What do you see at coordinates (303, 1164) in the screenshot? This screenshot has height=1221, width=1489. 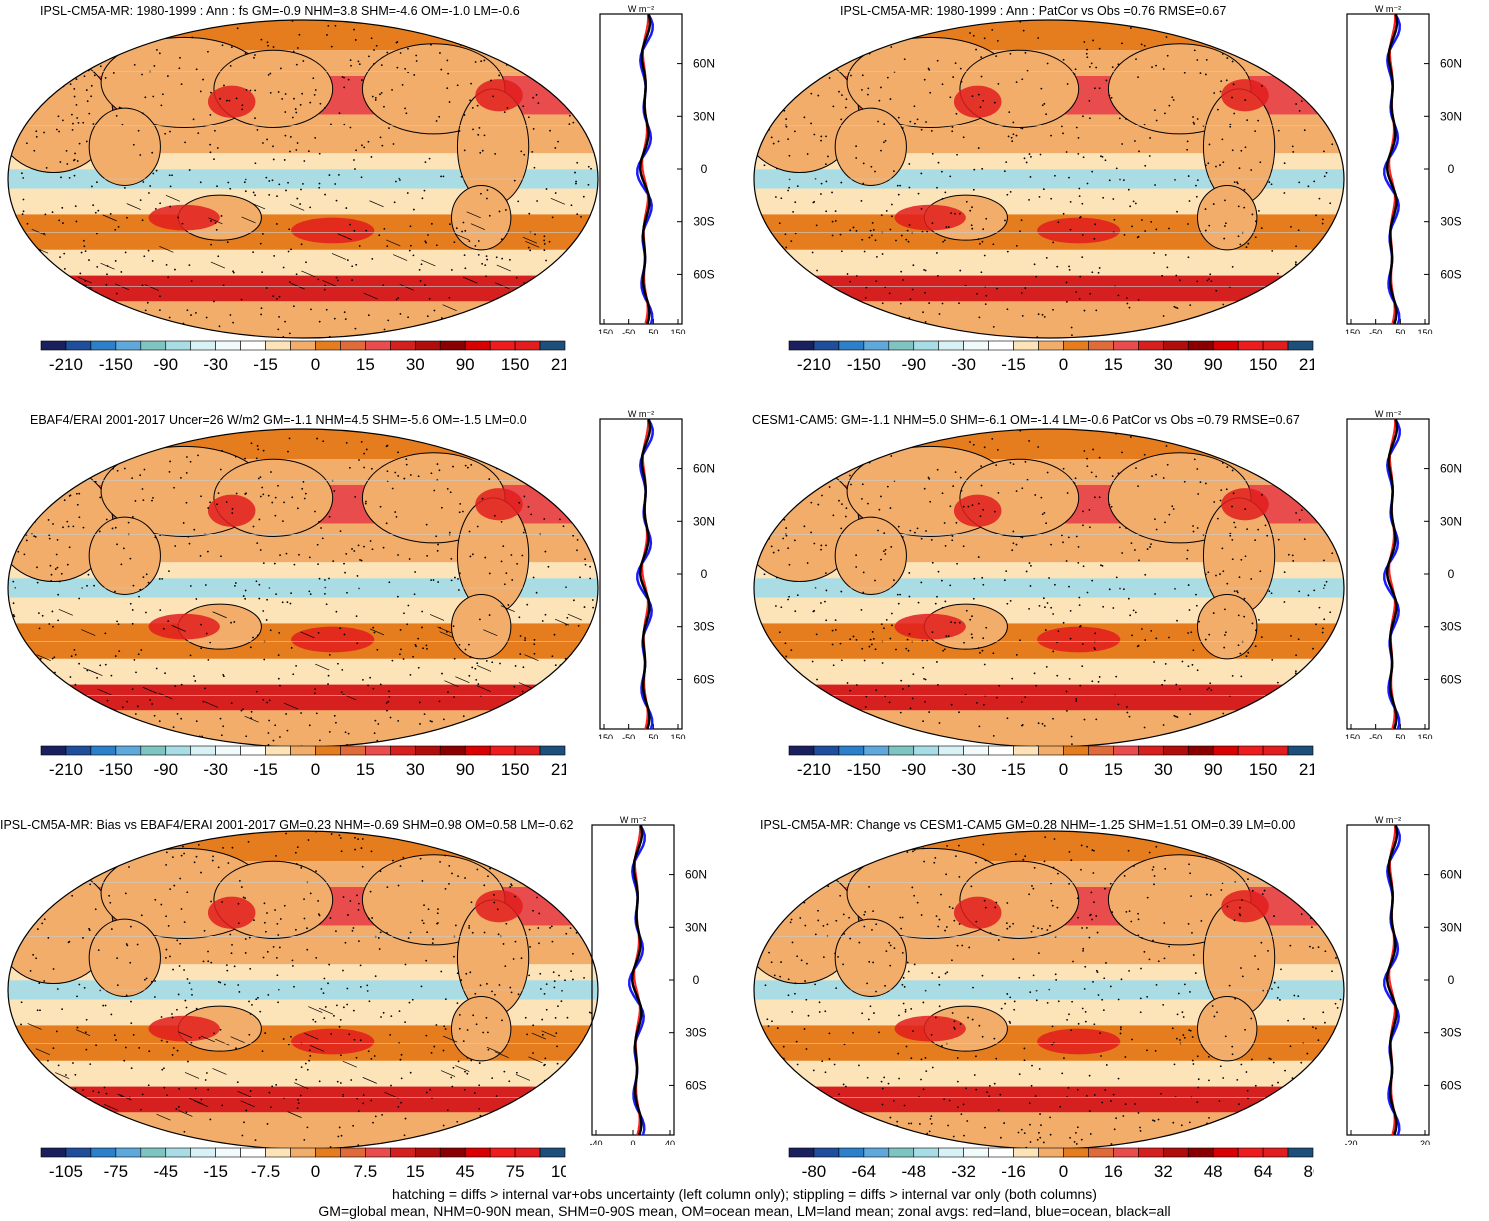 I see `colorbar: -105 -75 -45 -15 -7.5 0 7.5 15 45 75 105` at bounding box center [303, 1164].